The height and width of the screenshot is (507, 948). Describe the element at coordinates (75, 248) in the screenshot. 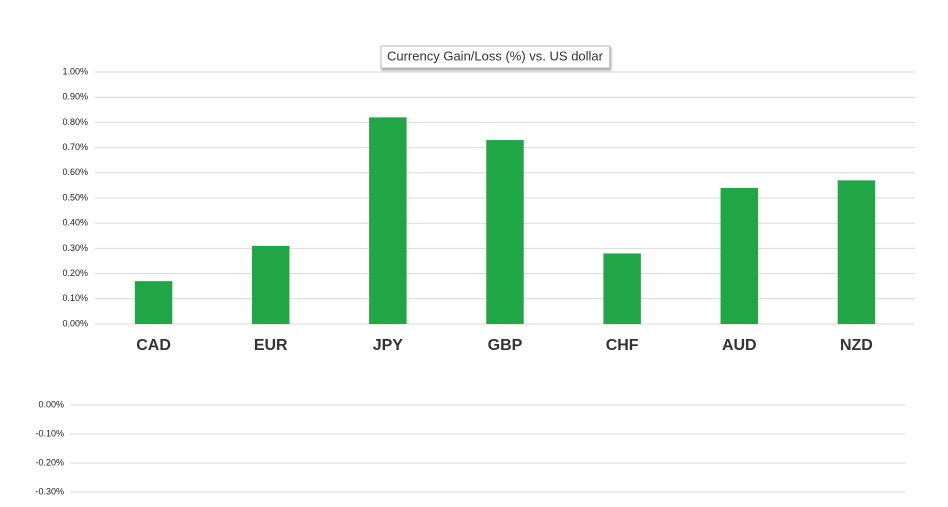

I see `y-tick-label: 0.30%` at that location.